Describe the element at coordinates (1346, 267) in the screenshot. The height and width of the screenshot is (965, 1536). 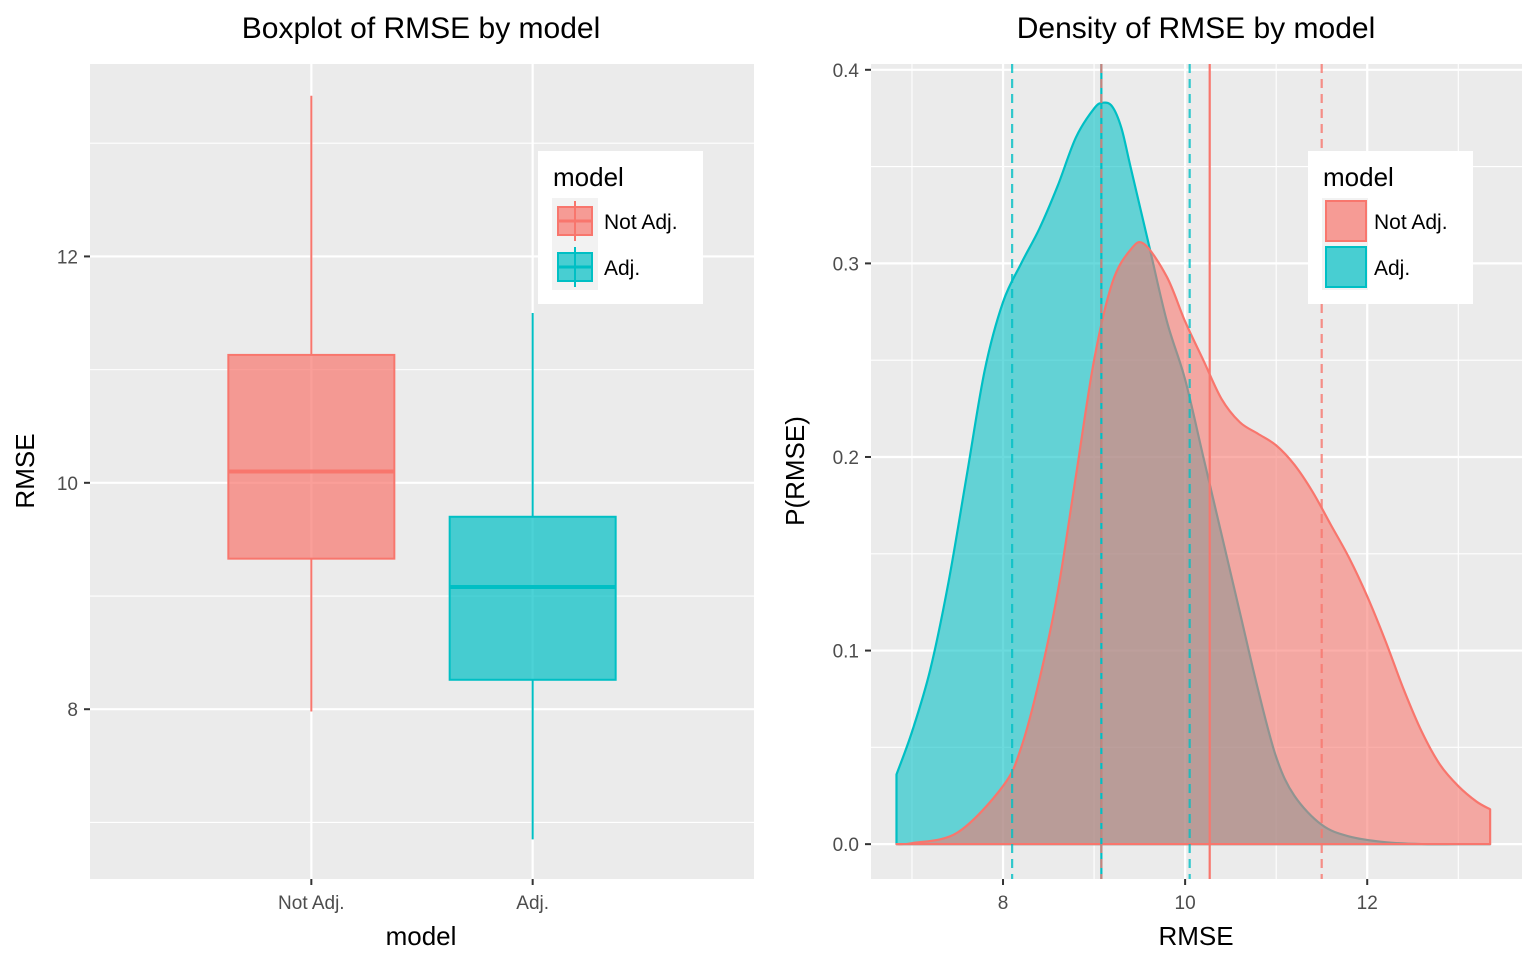
I see `density-legend-key-adj` at that location.